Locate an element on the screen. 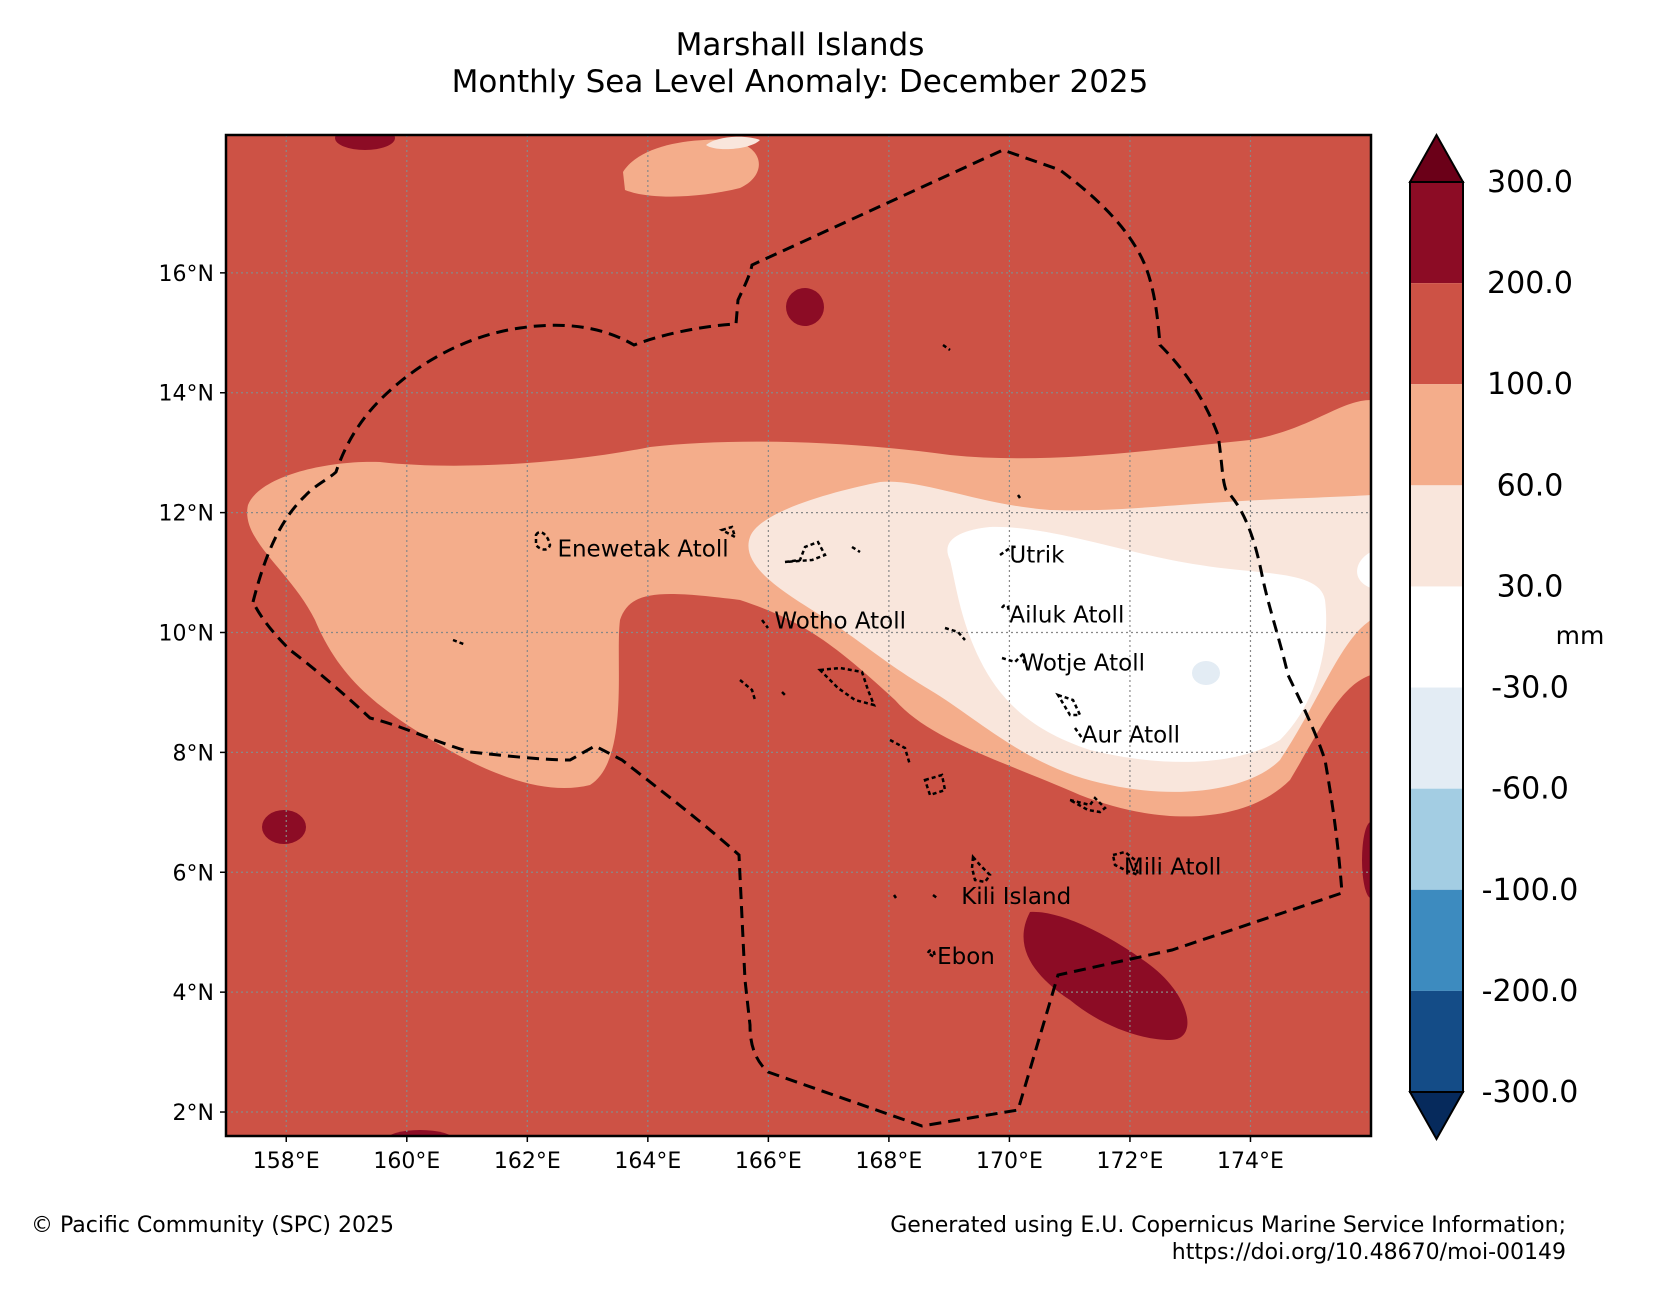  lon-tick-label: 158°E is located at coordinates (286, 1161).